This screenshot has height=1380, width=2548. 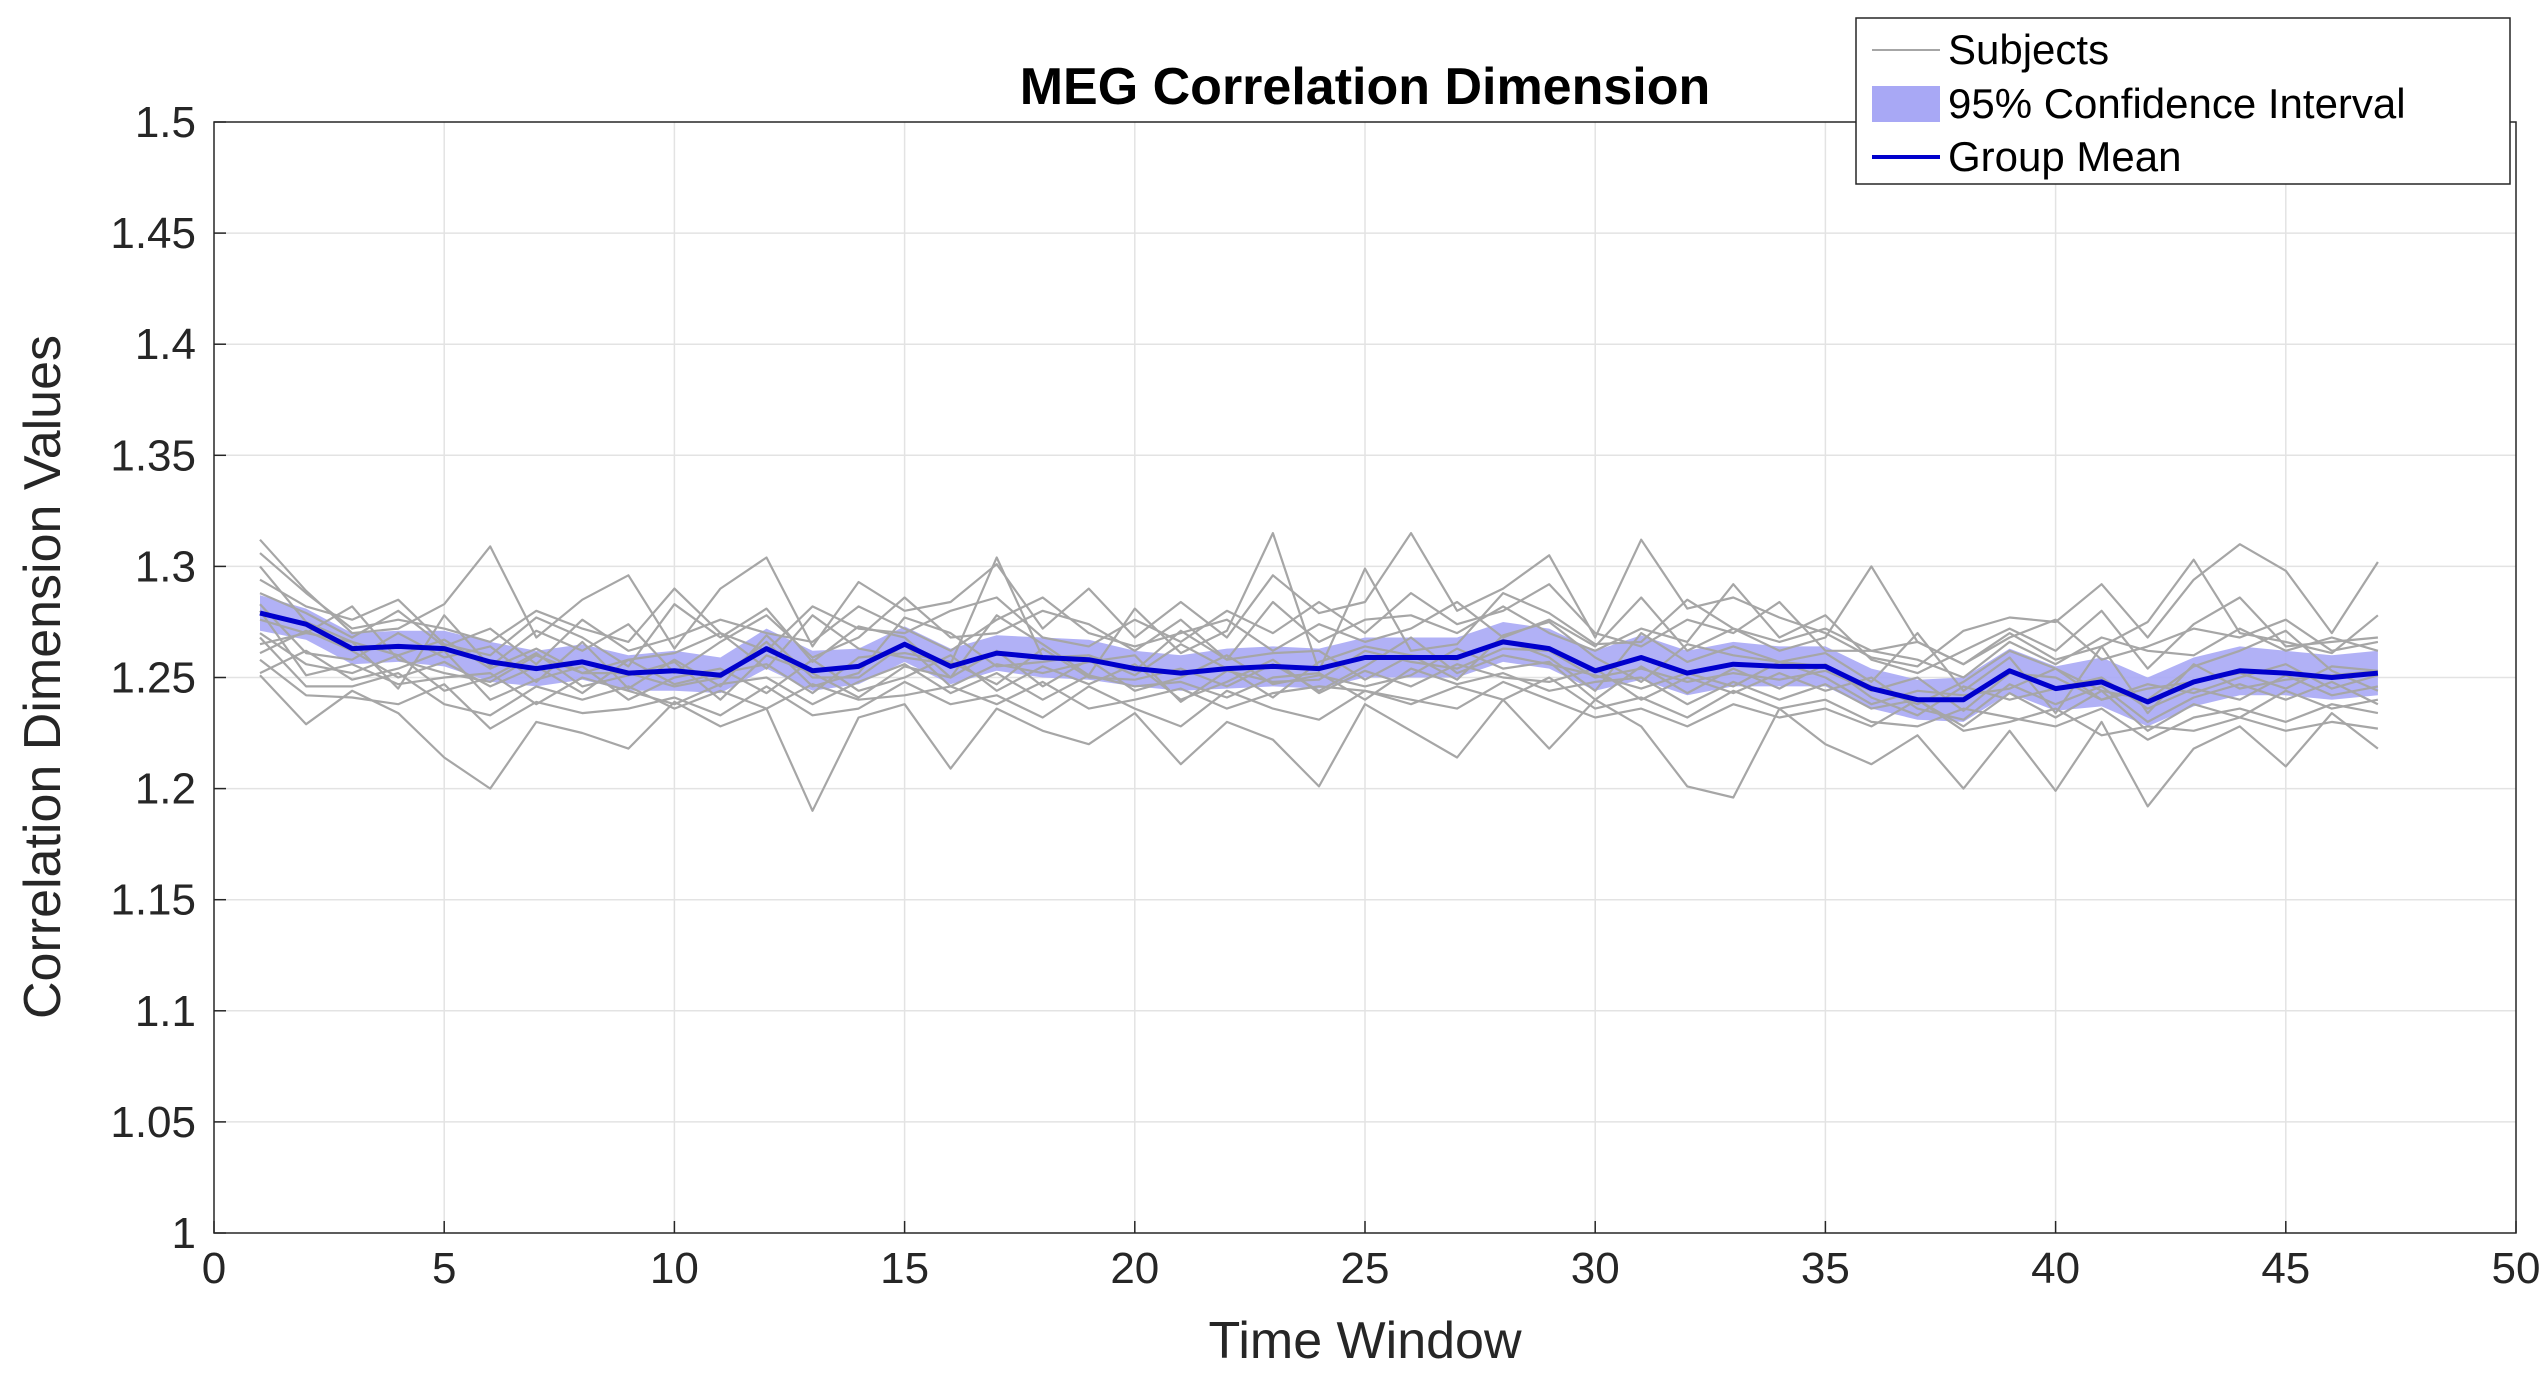 What do you see at coordinates (2177, 103) in the screenshot?
I see `legend-ci-label: 95% Confidence Interval` at bounding box center [2177, 103].